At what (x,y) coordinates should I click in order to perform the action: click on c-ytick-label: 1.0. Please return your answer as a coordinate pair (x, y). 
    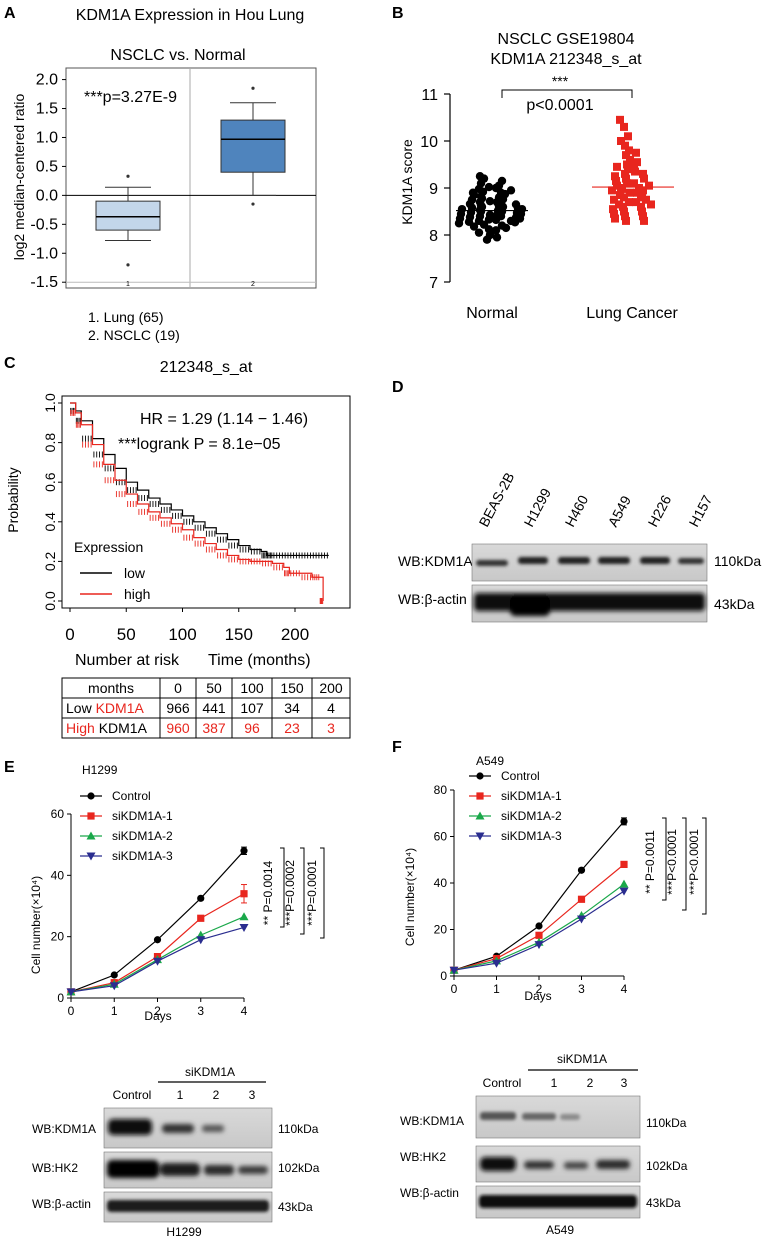
    Looking at the image, I should click on (50, 403).